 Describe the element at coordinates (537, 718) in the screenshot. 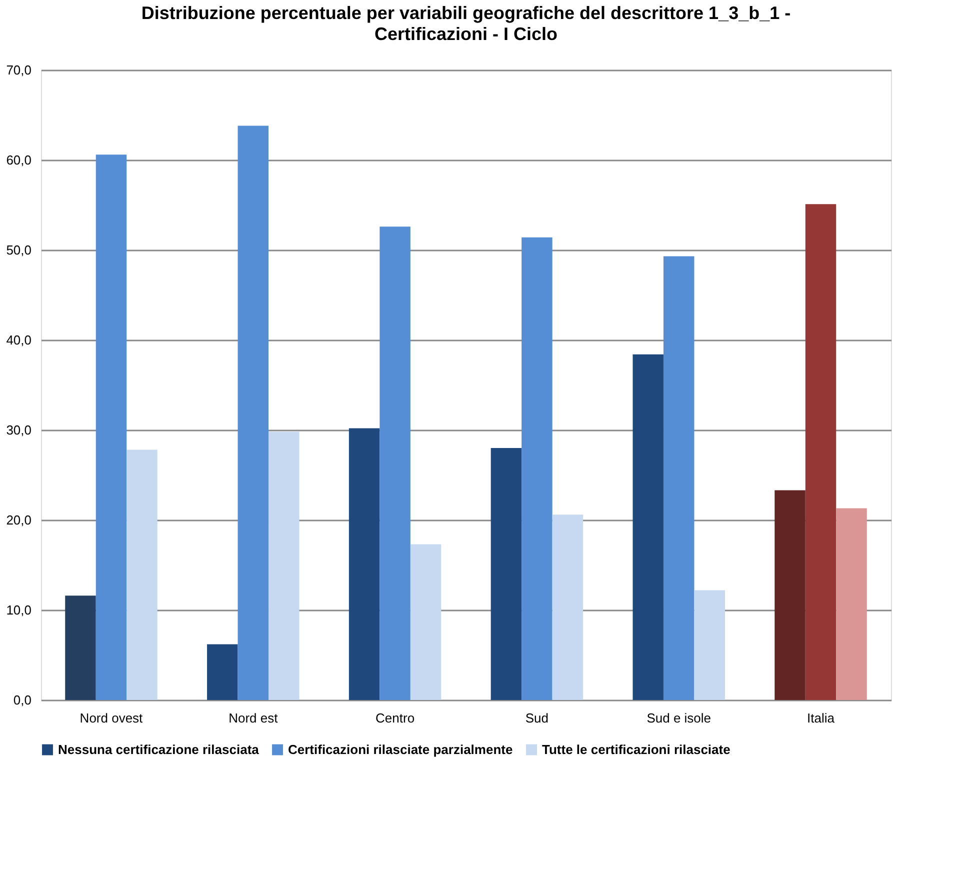

I see `x-tick-label: Sud` at that location.